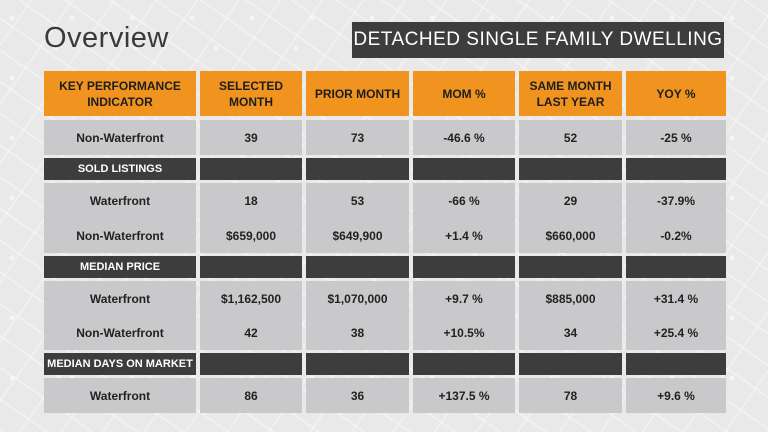  What do you see at coordinates (676, 200) in the screenshot?
I see `cell-yoy-percent: -37.9%` at bounding box center [676, 200].